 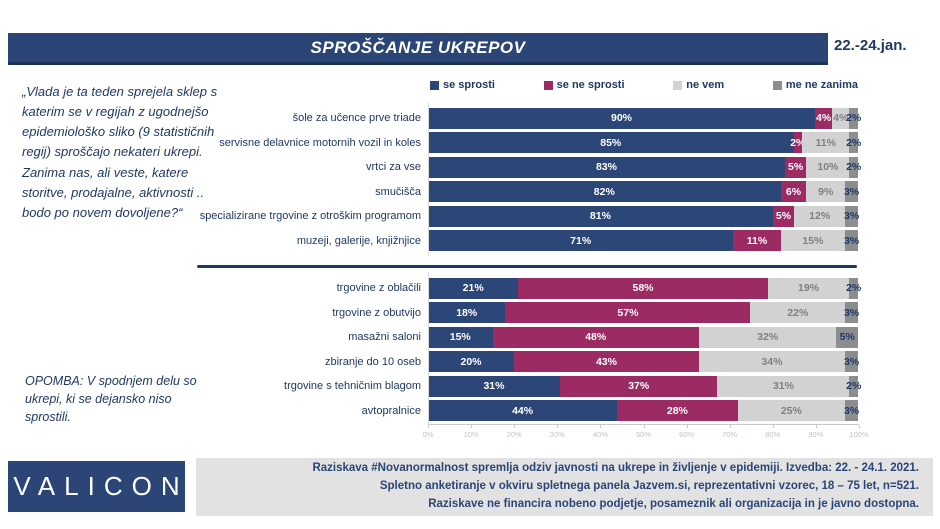 What do you see at coordinates (621, 118) in the screenshot?
I see `bar-segment-se-sprosti: 90%` at bounding box center [621, 118].